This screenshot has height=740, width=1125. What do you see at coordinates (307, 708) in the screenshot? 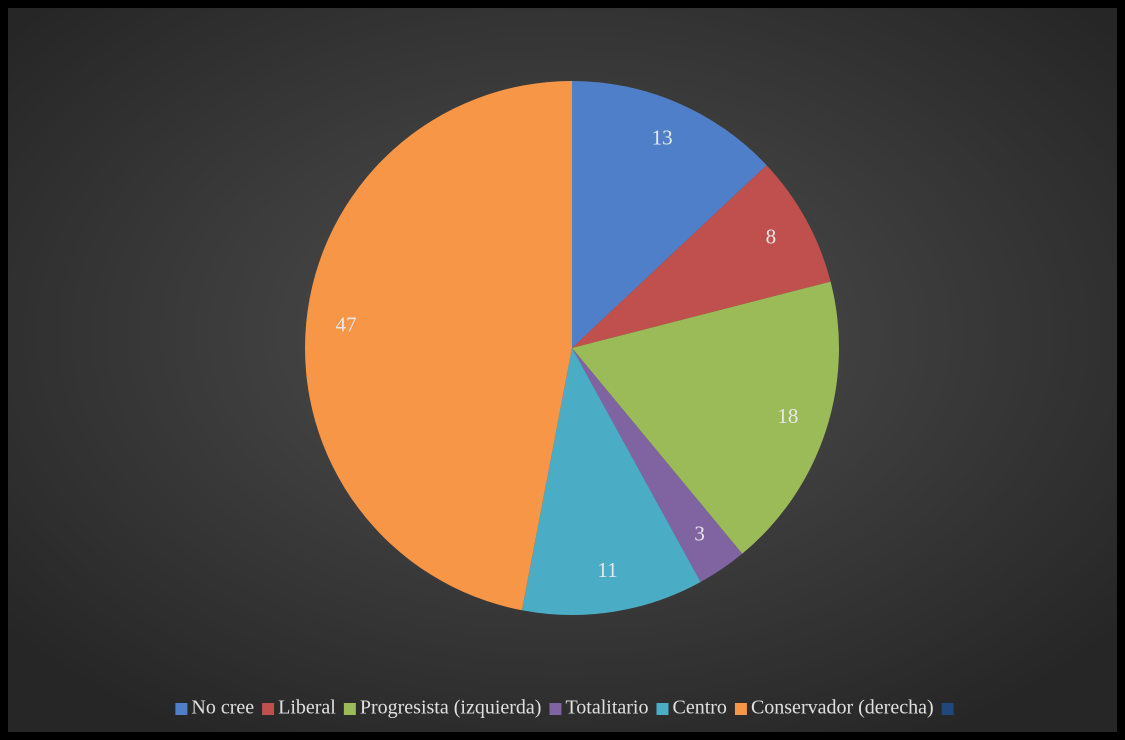
I see `legend-label: Liberal` at bounding box center [307, 708].